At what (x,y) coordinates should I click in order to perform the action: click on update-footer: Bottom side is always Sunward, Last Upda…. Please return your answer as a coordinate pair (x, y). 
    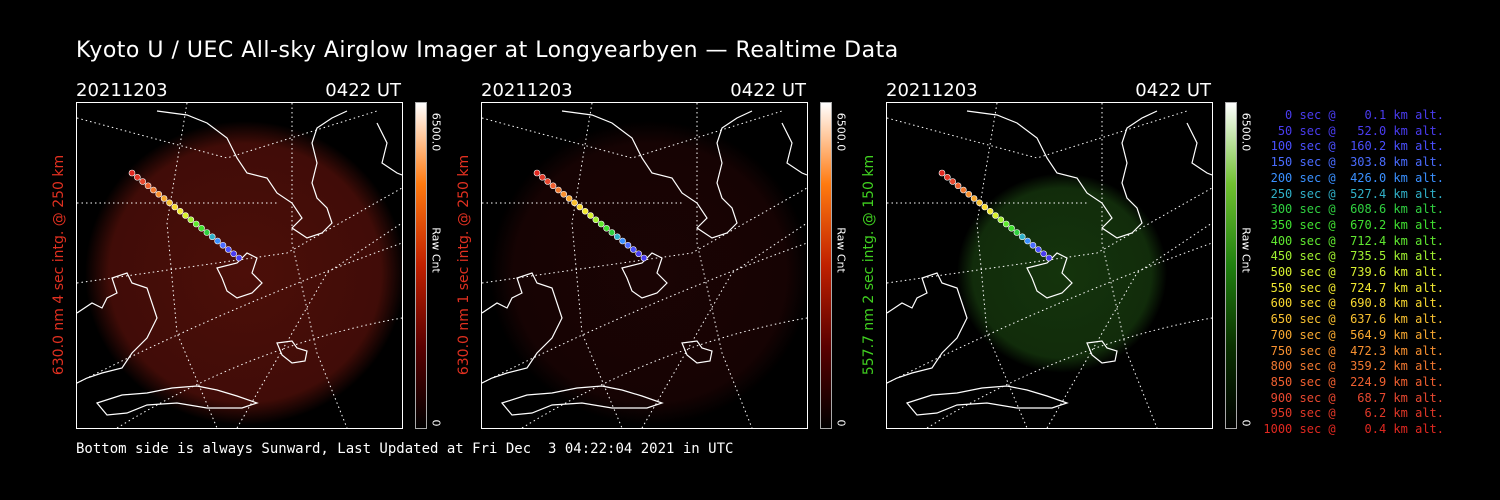
    Looking at the image, I should click on (405, 449).